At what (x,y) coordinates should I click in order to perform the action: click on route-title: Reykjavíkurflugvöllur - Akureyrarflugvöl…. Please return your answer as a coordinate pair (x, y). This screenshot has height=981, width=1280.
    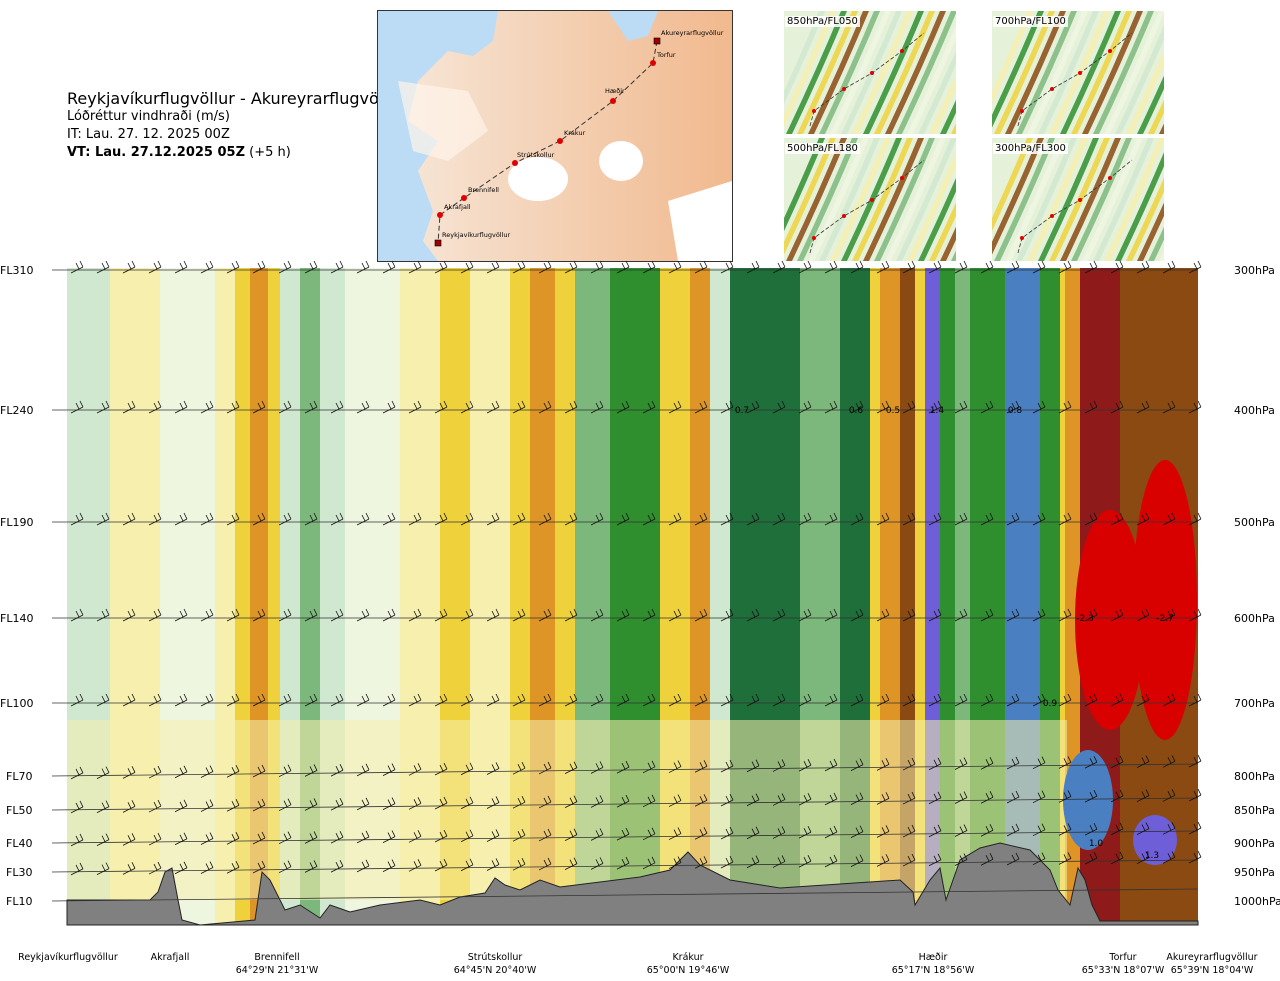
    Looking at the image, I should click on (236, 98).